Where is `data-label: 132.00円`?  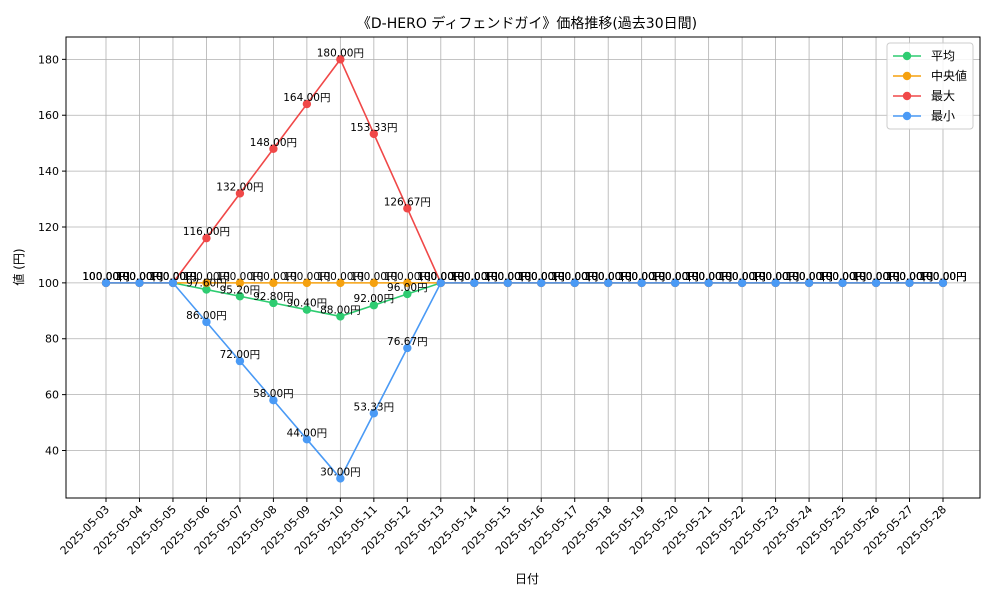 data-label: 132.00円 is located at coordinates (239, 187).